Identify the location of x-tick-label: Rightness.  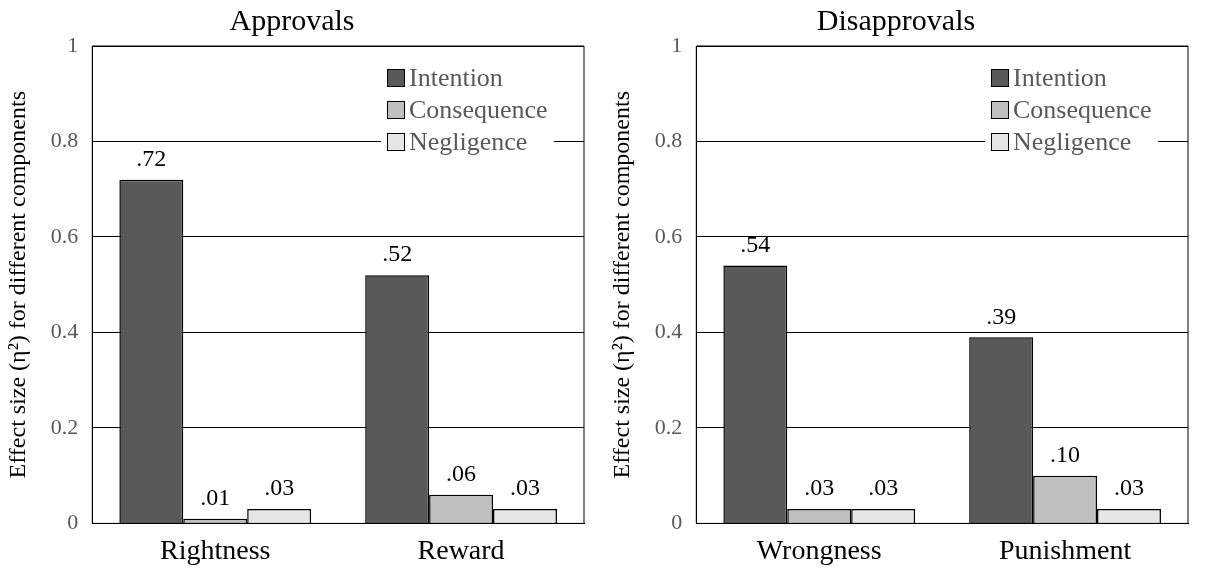
(215, 549).